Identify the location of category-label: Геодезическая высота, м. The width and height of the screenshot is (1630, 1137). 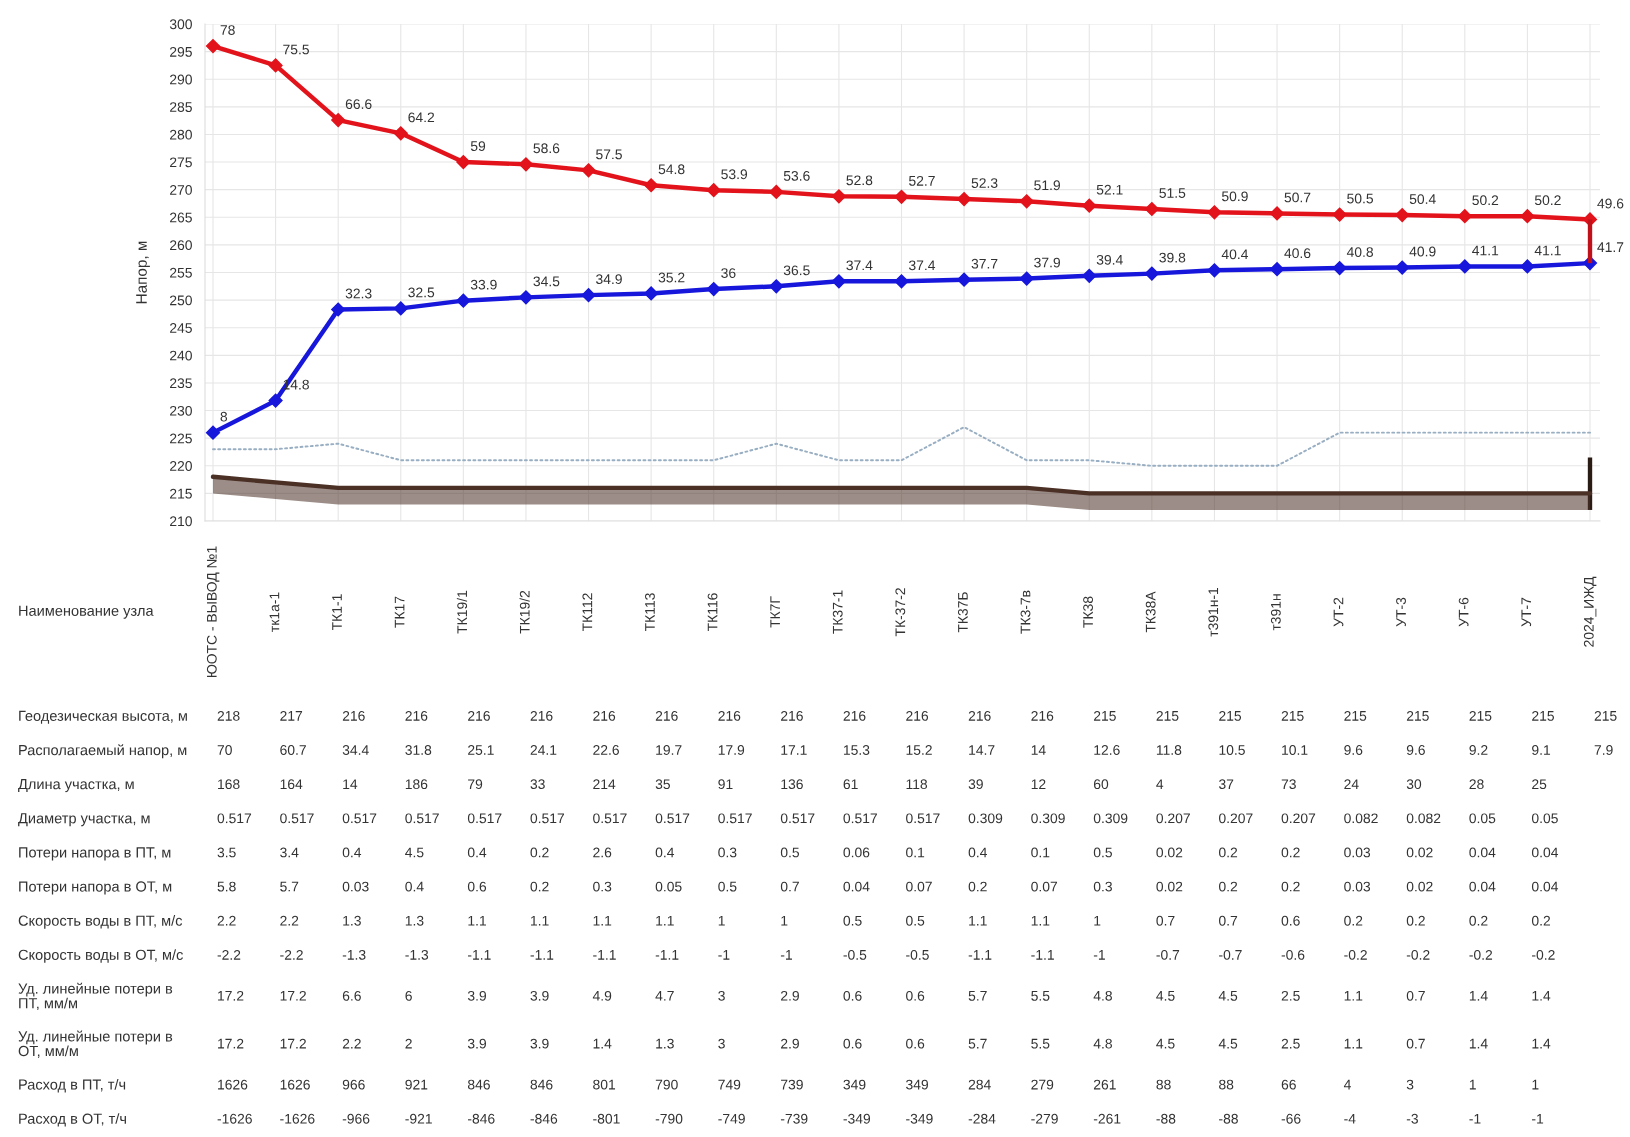
(103, 717).